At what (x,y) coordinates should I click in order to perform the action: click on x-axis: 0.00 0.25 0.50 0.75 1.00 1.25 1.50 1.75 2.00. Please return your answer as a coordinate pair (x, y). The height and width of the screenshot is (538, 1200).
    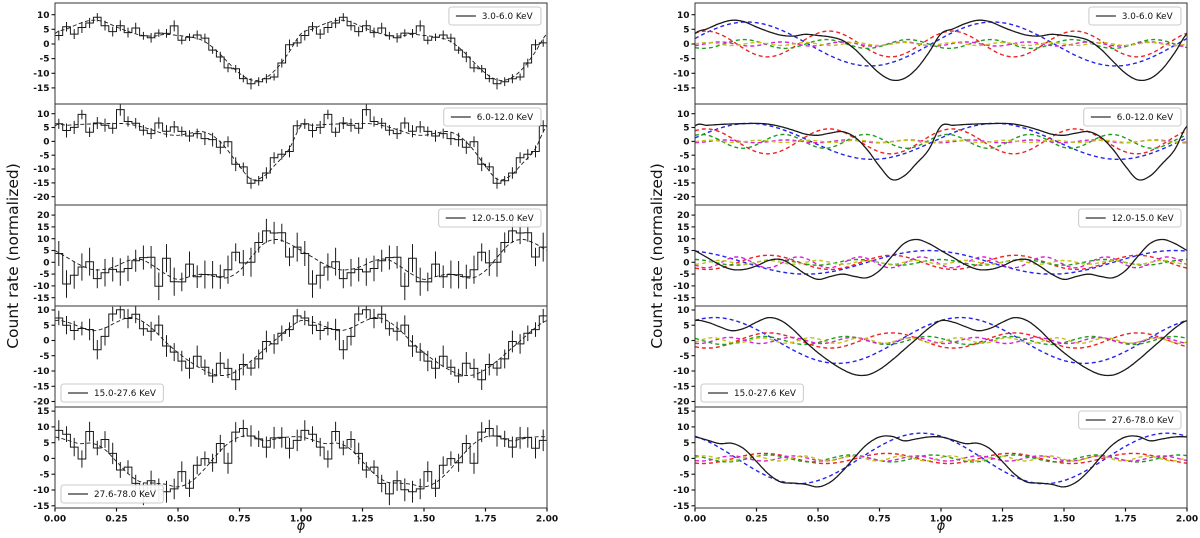
    Looking at the image, I should click on (941, 516).